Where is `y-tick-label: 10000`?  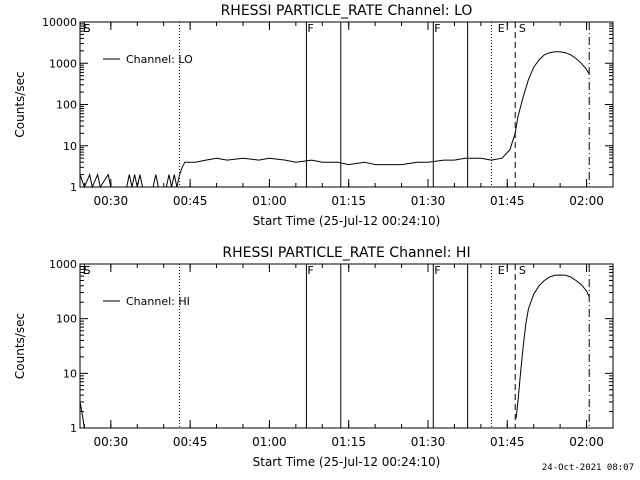
y-tick-label: 10000 is located at coordinates (59, 22).